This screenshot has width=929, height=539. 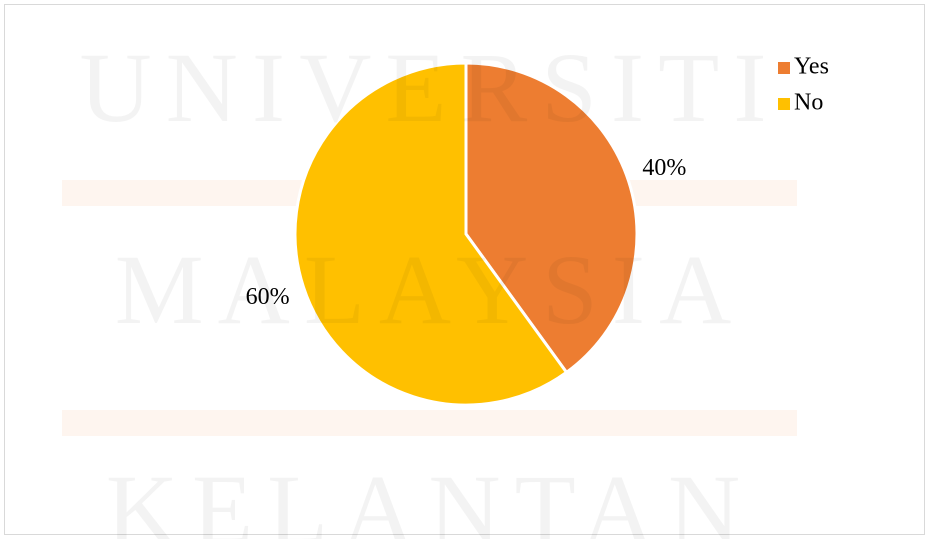 I want to click on data-label: 60%, so click(x=268, y=297).